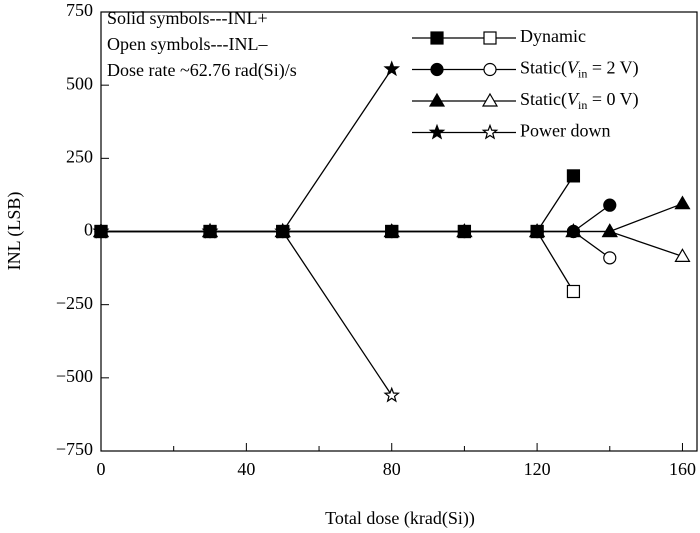 This screenshot has height=533, width=700. I want to click on x-tick-label: 0, so click(101, 469).